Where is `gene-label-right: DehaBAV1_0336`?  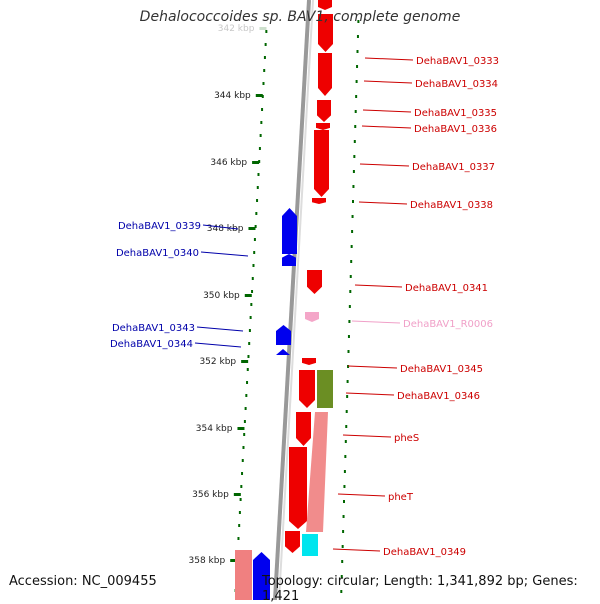
gene-label-right: DehaBAV1_0336 is located at coordinates (455, 129).